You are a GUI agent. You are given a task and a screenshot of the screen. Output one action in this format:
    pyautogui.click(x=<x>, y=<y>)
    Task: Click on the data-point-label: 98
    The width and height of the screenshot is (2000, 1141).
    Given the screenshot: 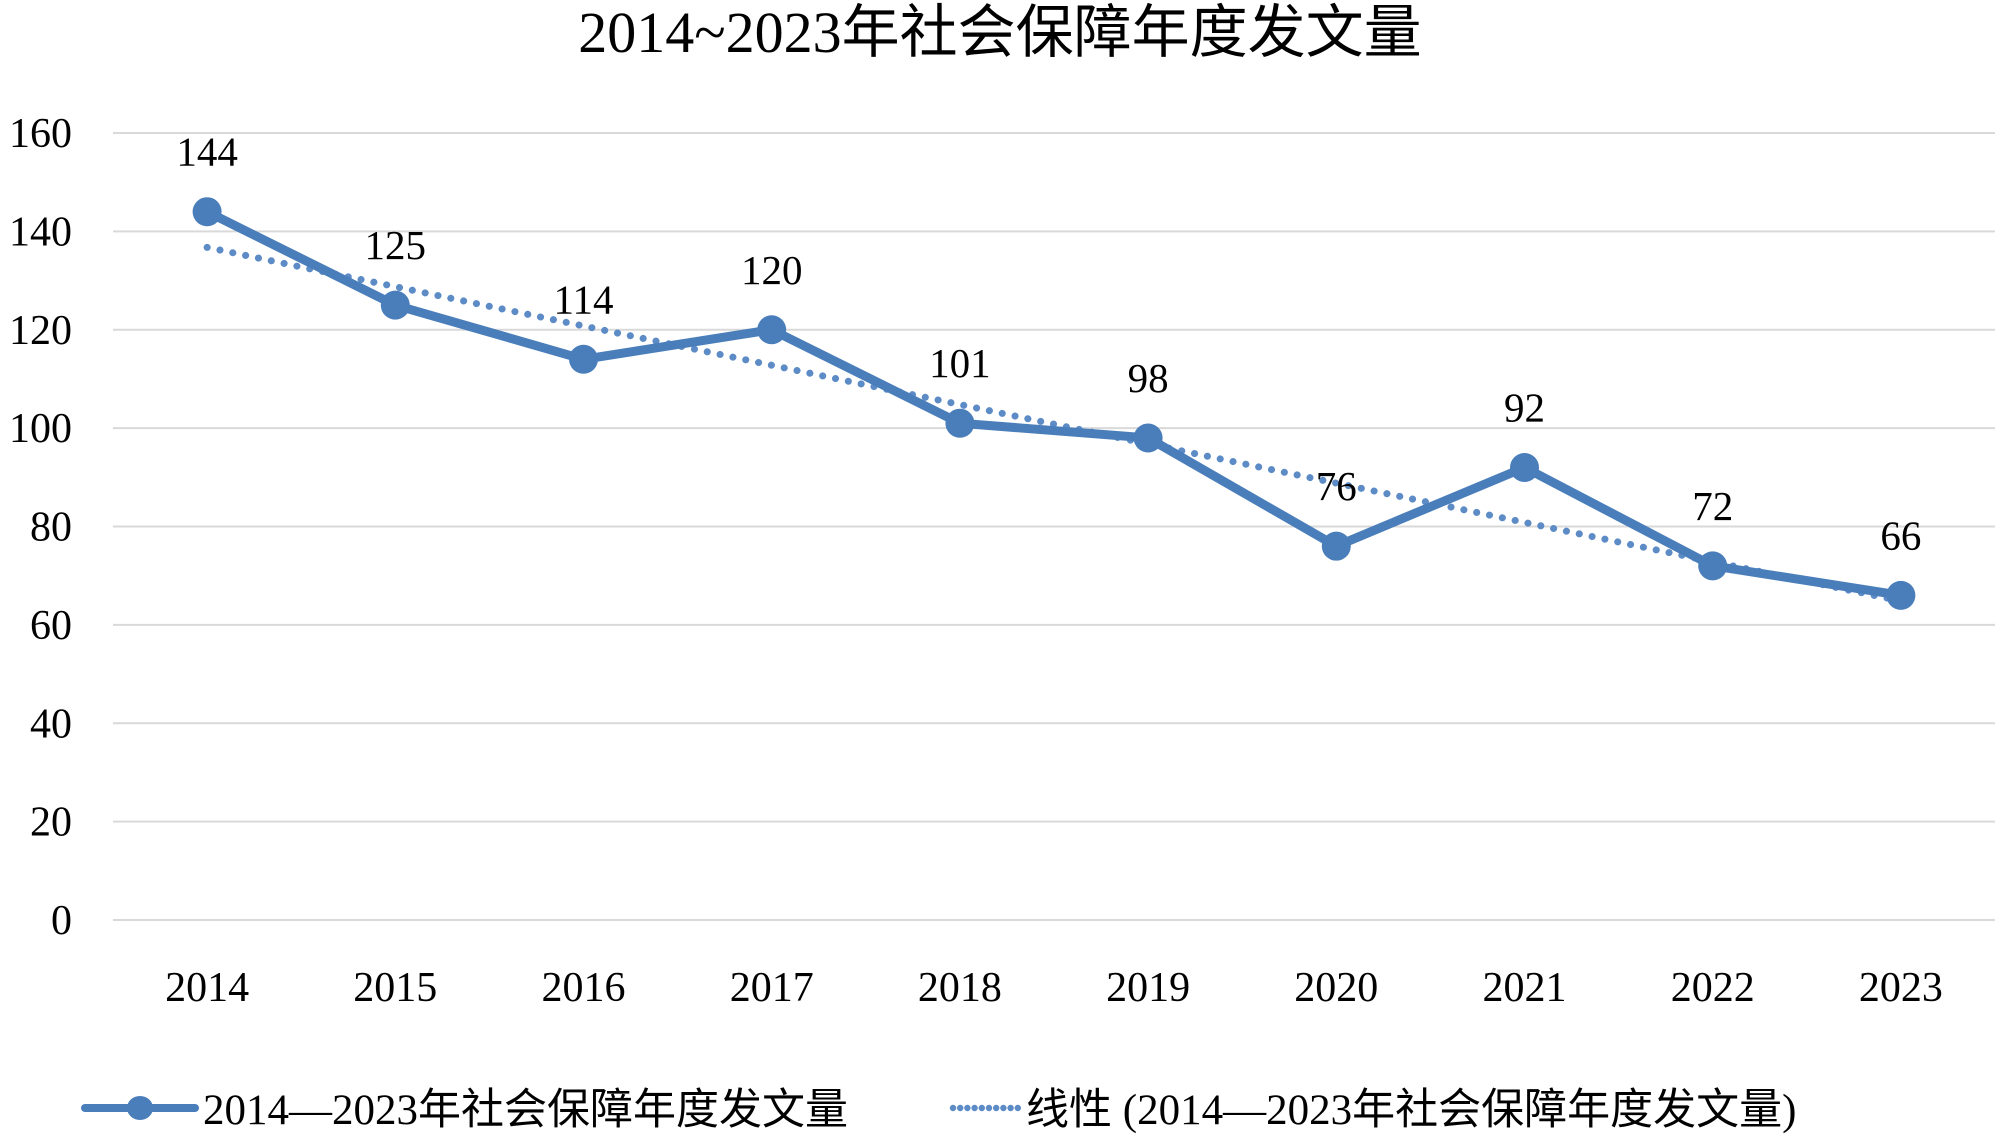 What is the action you would take?
    pyautogui.click(x=1148, y=378)
    